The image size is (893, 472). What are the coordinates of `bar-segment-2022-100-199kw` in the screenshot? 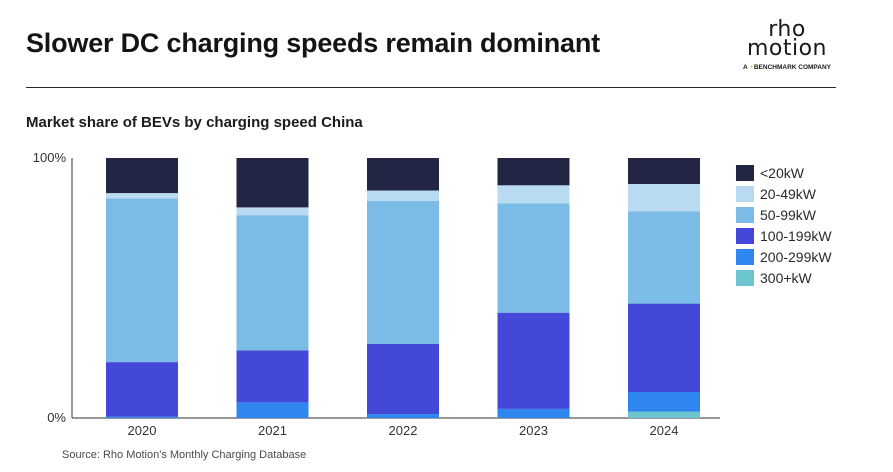 It's located at (403, 379).